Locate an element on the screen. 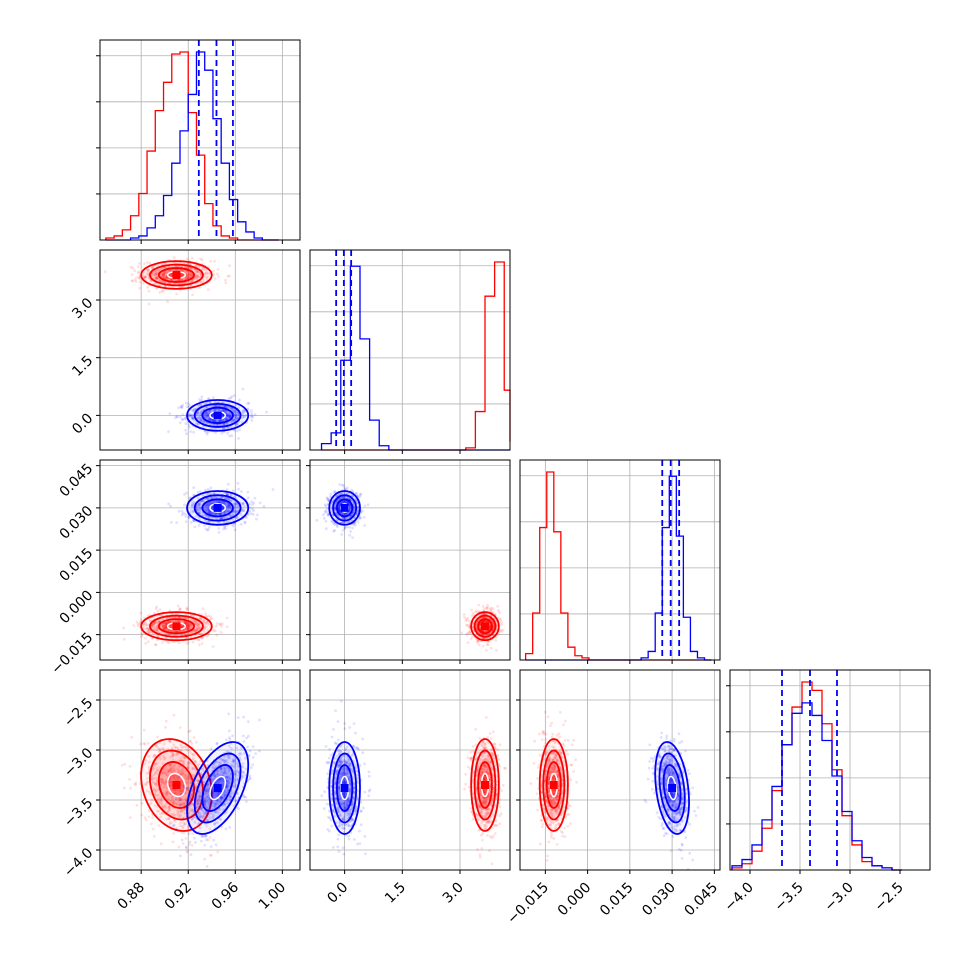 The image size is (970, 970). panel-border is located at coordinates (620, 560).